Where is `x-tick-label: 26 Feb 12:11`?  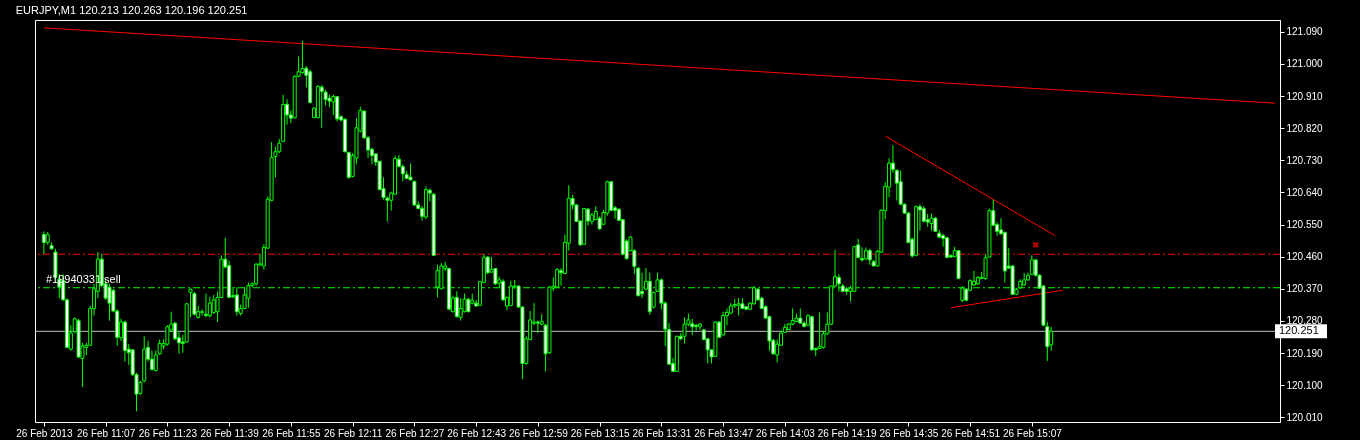
x-tick-label: 26 Feb 12:11 is located at coordinates (353, 433).